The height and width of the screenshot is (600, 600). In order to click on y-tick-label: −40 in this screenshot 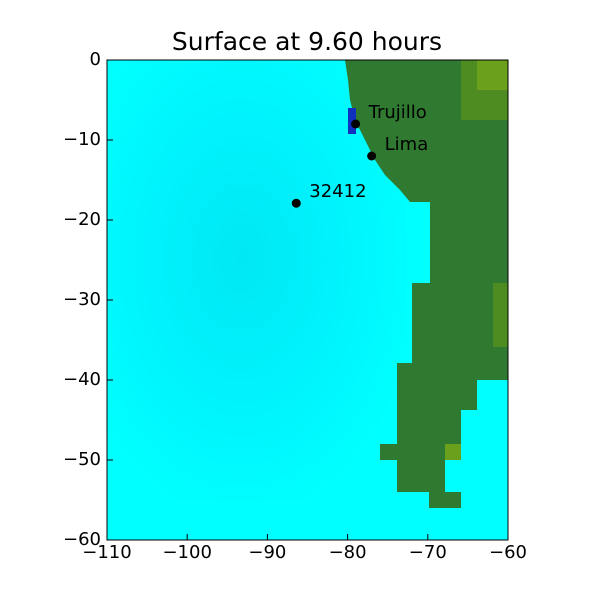, I will do `click(82, 379)`.